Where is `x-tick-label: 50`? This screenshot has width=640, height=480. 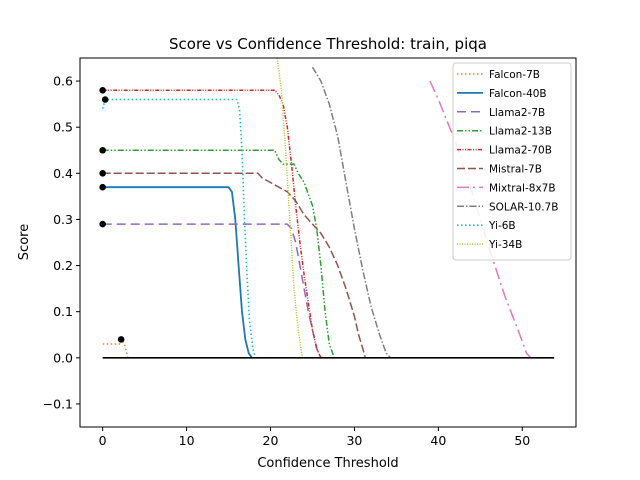
x-tick-label: 50 is located at coordinates (522, 440).